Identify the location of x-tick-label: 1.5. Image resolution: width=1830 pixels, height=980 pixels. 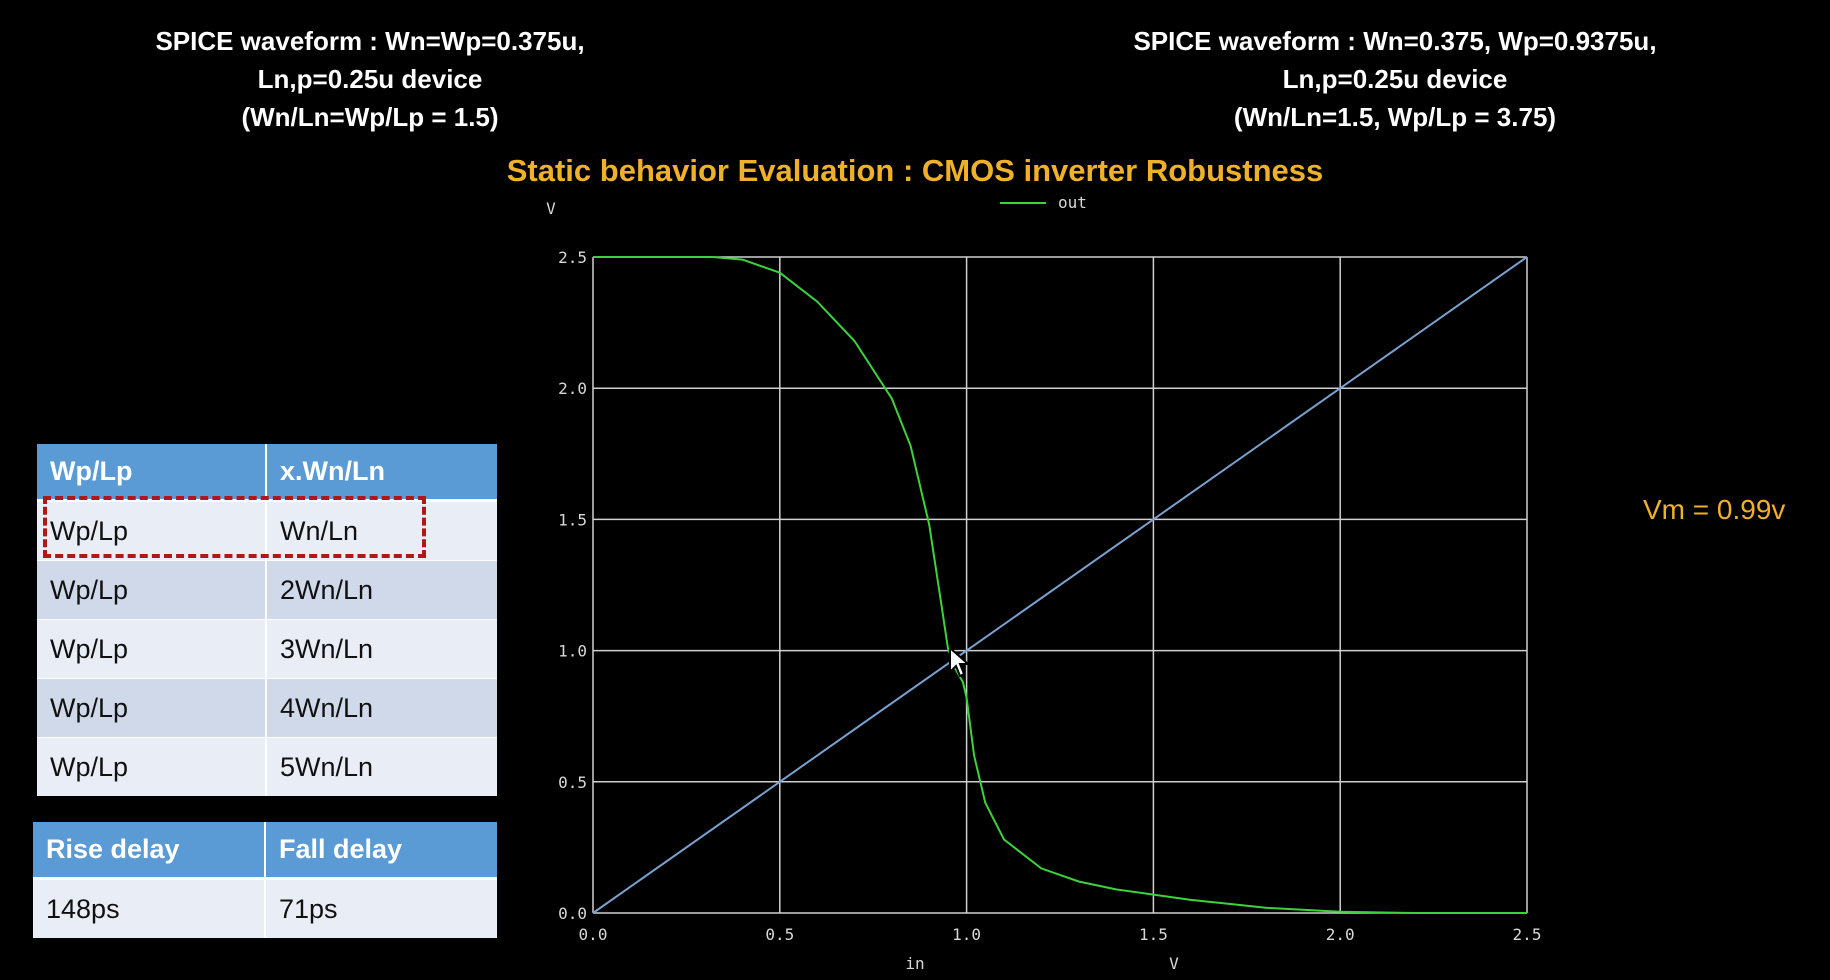
(1153, 934).